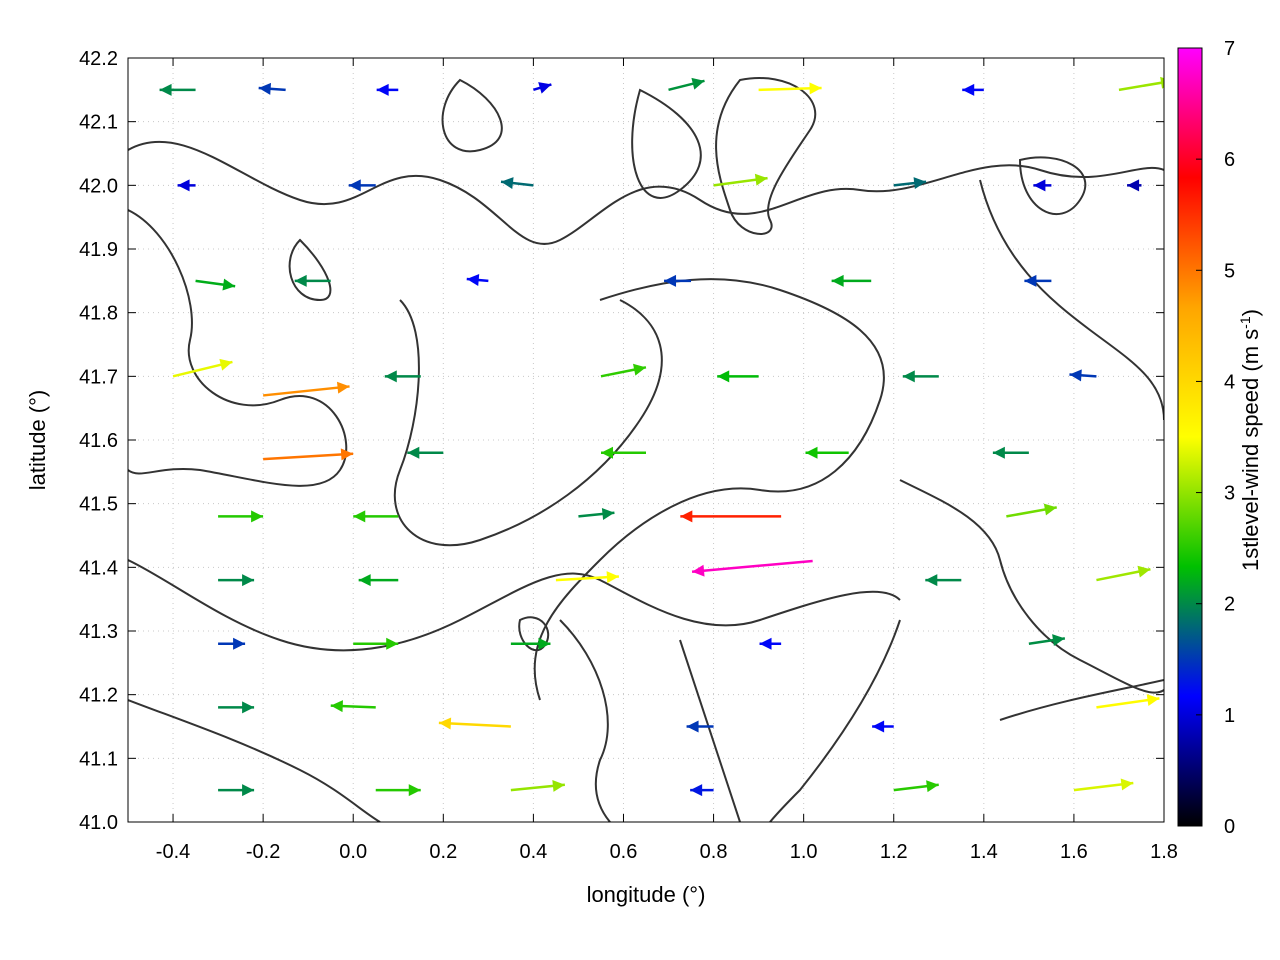  Describe the element at coordinates (894, 852) in the screenshot. I see `x-tick-label: 1.2` at that location.